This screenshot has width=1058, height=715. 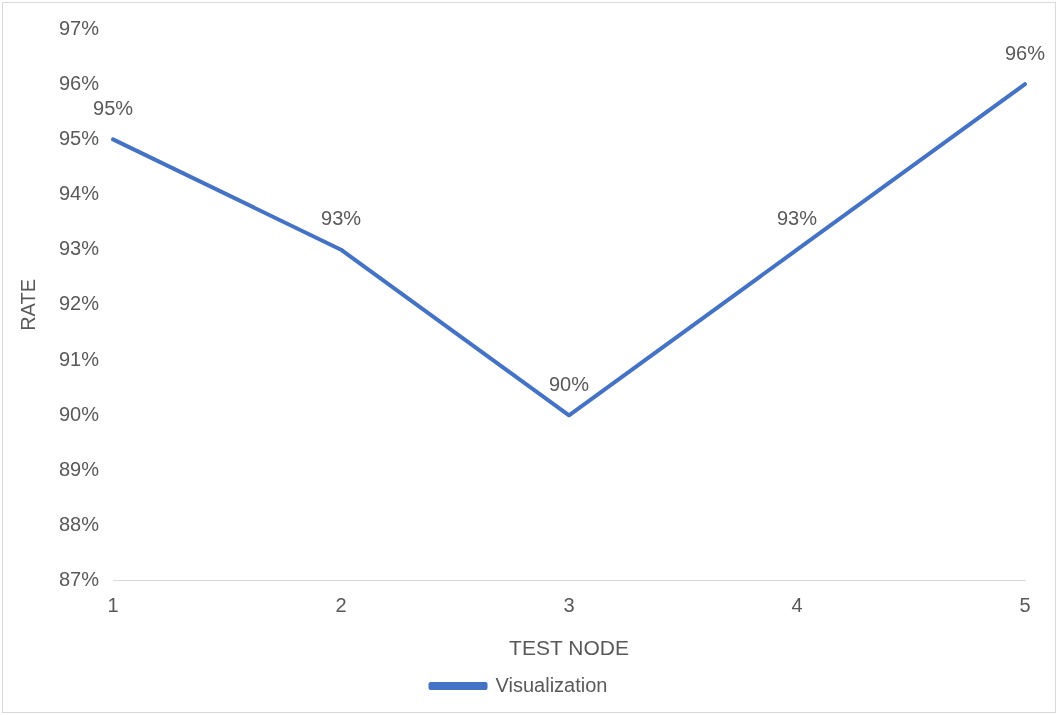 I want to click on y-tick-label: 96%, so click(x=79, y=82).